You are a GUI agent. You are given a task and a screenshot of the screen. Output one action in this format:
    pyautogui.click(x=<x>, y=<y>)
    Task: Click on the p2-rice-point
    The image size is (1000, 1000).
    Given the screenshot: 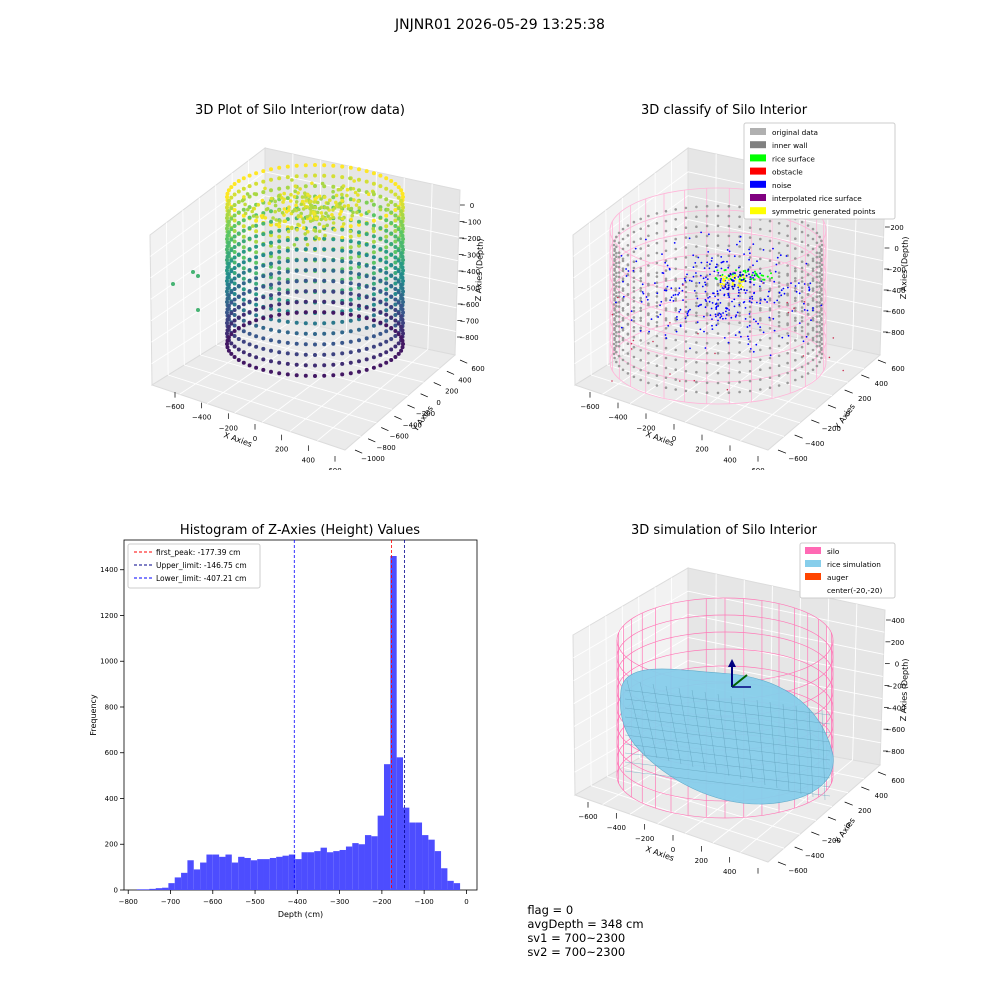 What is the action you would take?
    pyautogui.click(x=722, y=274)
    